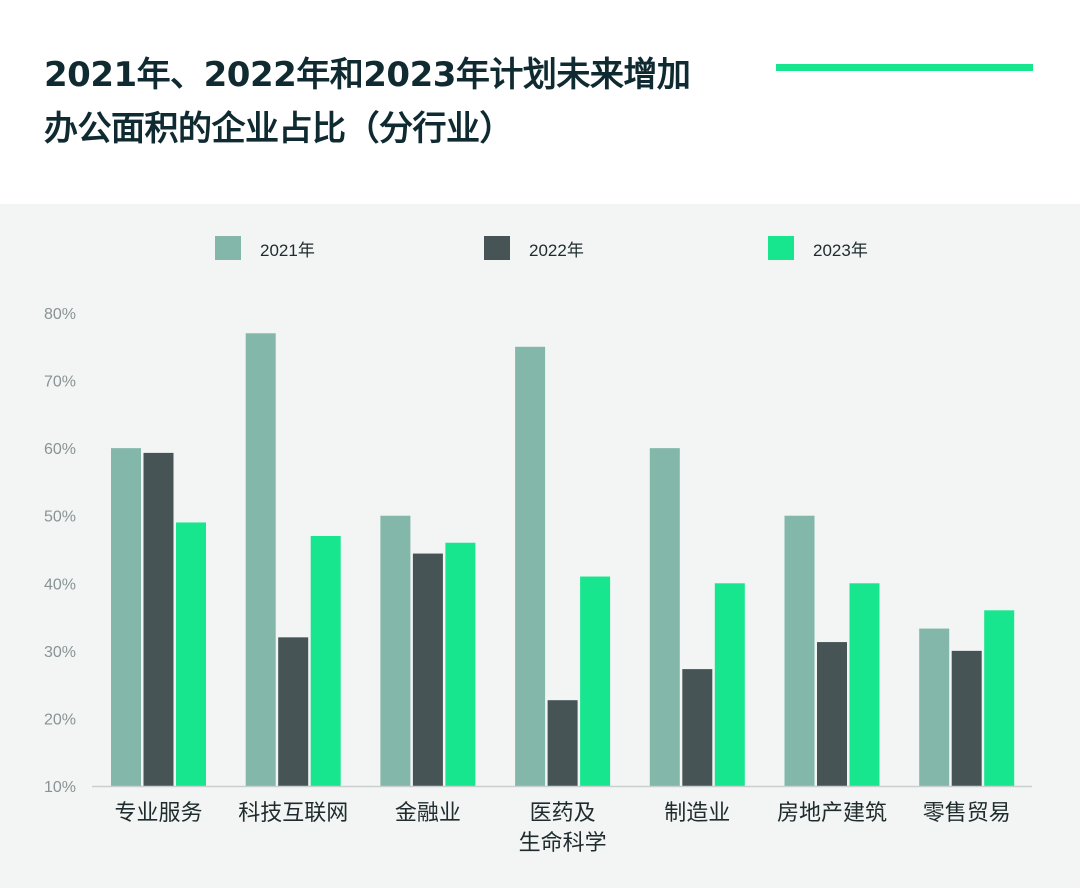  What do you see at coordinates (497, 248) in the screenshot?
I see `legend-swatch-2022` at bounding box center [497, 248].